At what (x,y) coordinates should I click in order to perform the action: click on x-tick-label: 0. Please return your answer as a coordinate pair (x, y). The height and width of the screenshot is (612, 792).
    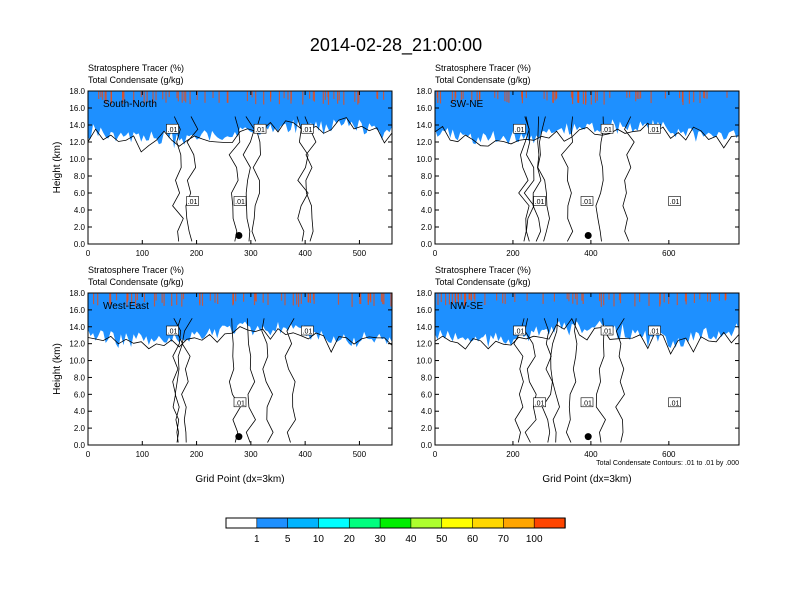
    Looking at the image, I should click on (435, 454).